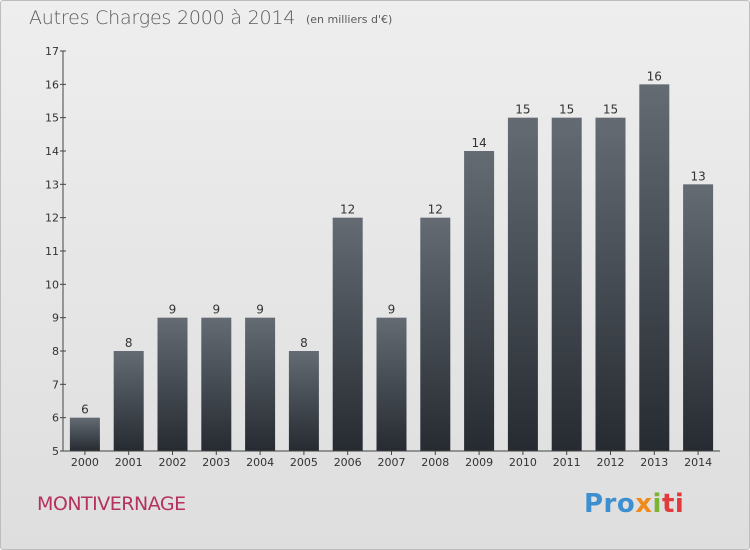 The width and height of the screenshot is (750, 550). What do you see at coordinates (348, 462) in the screenshot?
I see `x-tick-label-2006: 2006` at bounding box center [348, 462].